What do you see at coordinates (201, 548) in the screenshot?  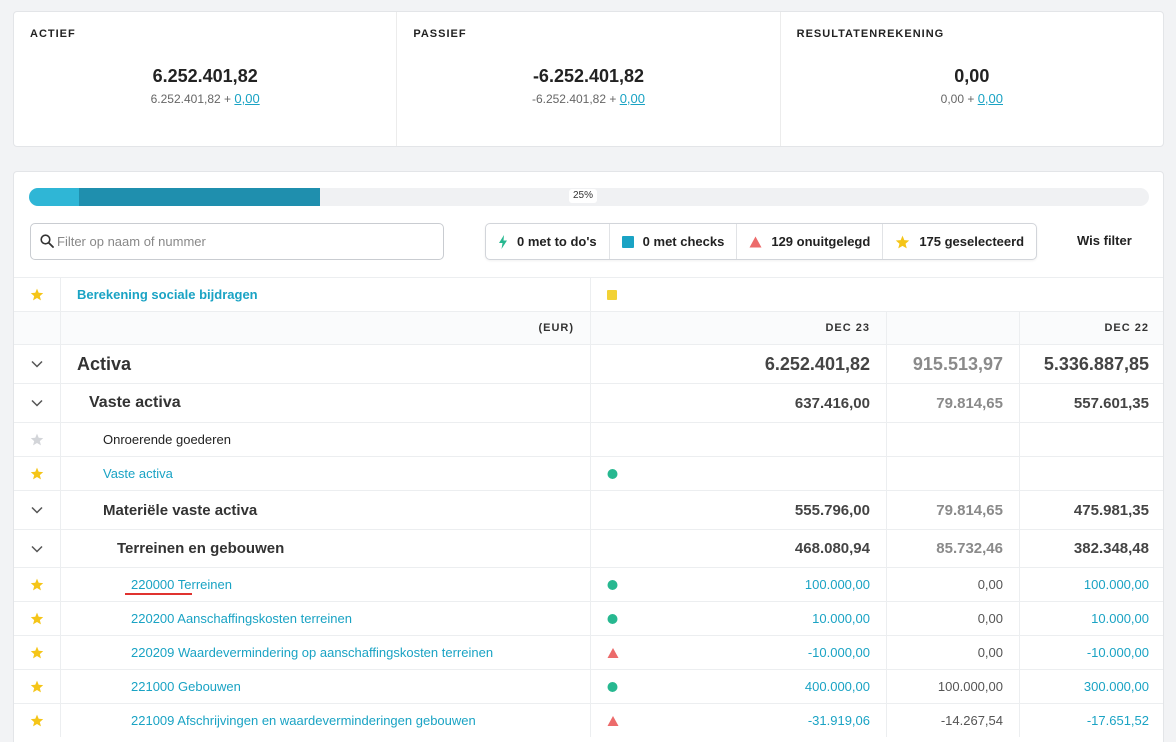 I see `row-label: Terreinen en gebouwen` at bounding box center [201, 548].